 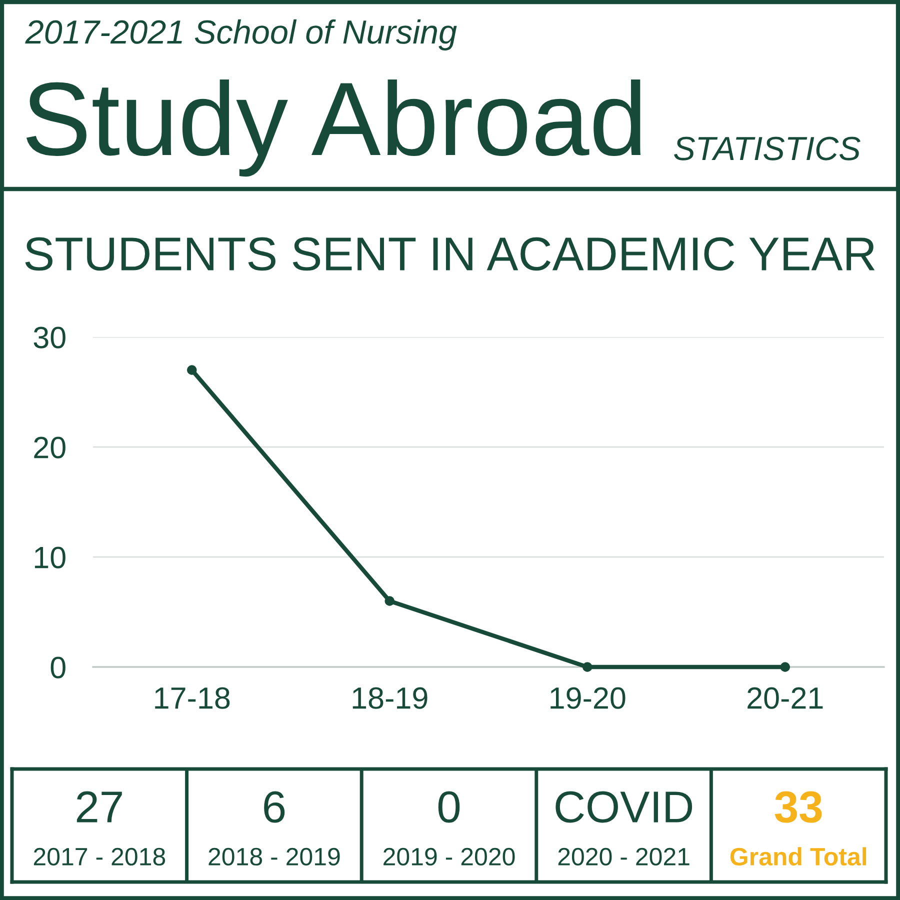 What do you see at coordinates (333, 128) in the screenshot?
I see `text: Study Abroad` at bounding box center [333, 128].